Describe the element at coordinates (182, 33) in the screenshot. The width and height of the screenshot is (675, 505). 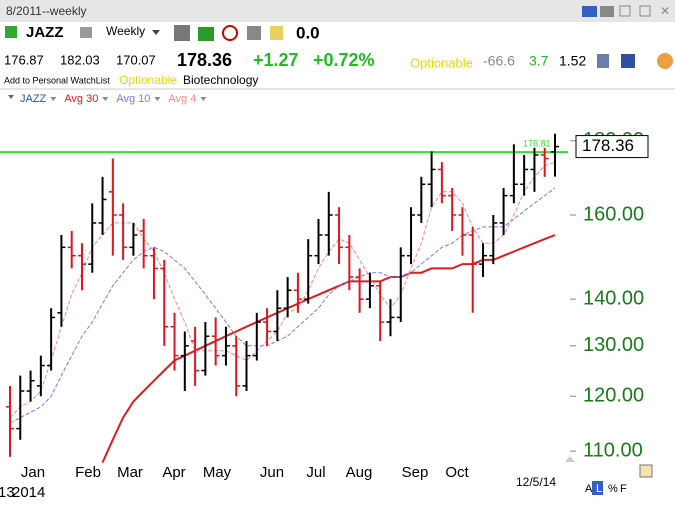
I see `tools-icon` at that location.